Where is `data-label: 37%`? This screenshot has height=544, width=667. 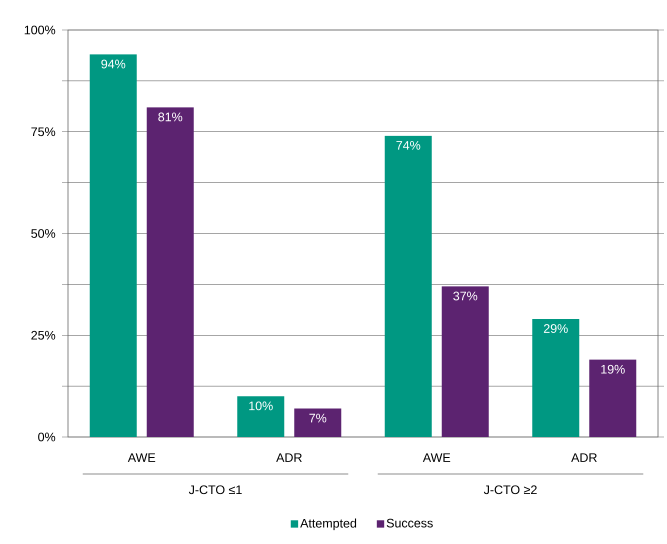 data-label: 37% is located at coordinates (465, 296).